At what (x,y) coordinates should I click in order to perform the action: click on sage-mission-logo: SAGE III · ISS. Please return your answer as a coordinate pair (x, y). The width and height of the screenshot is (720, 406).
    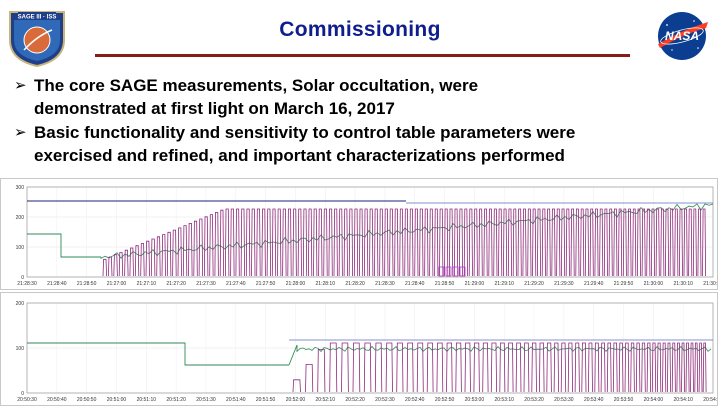
    Looking at the image, I should click on (37, 37).